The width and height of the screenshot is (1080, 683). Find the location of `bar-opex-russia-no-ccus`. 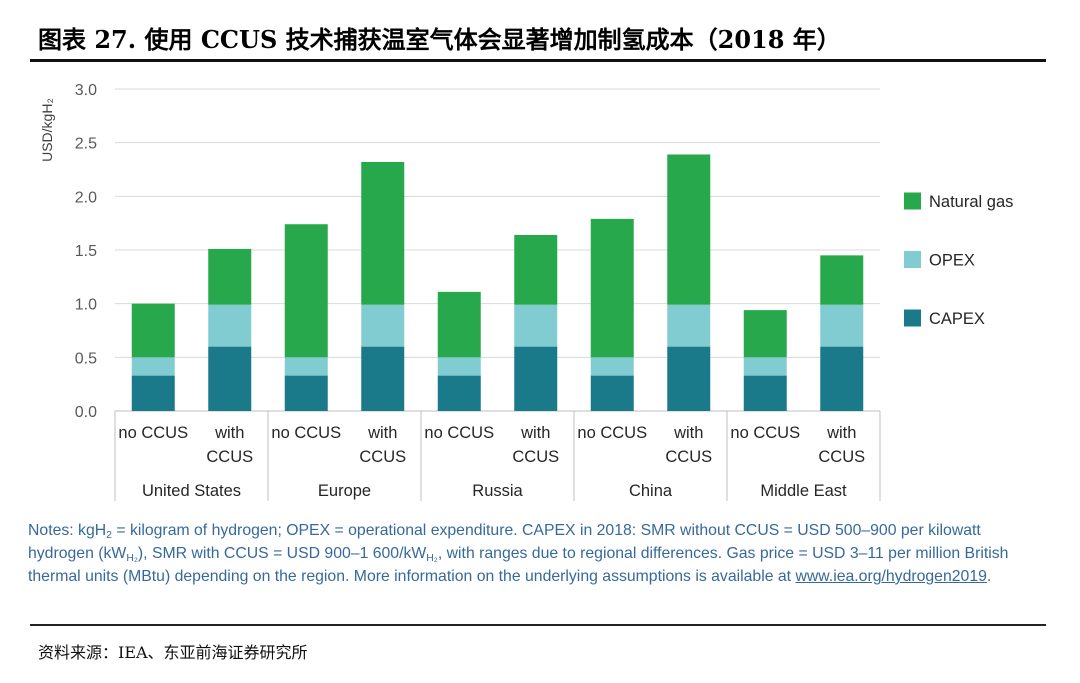

bar-opex-russia-no-ccus is located at coordinates (459, 366).